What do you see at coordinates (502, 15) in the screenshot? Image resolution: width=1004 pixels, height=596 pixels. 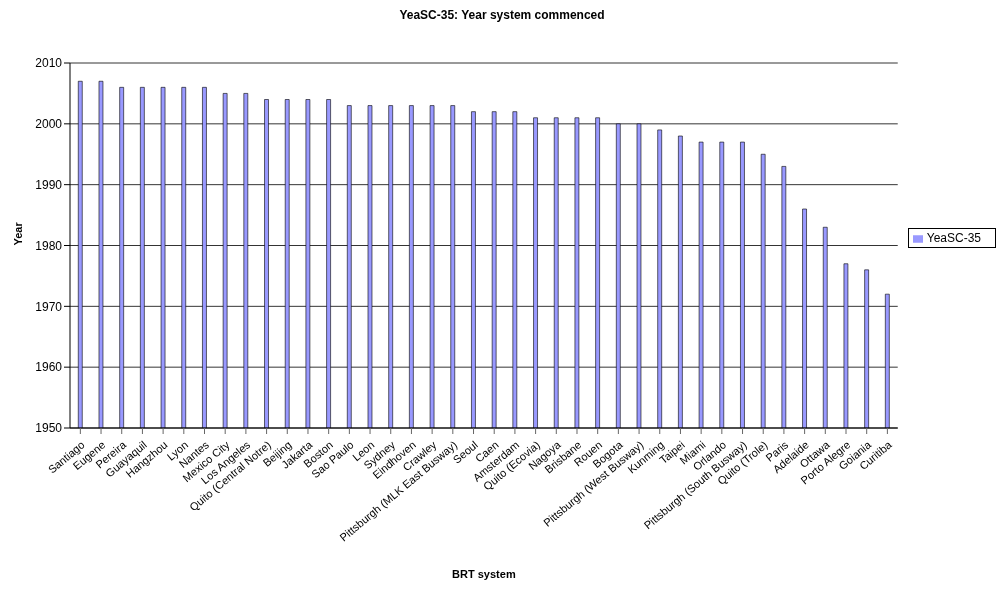 I see `chart-title: YeaSC-35: Year system commenced` at bounding box center [502, 15].